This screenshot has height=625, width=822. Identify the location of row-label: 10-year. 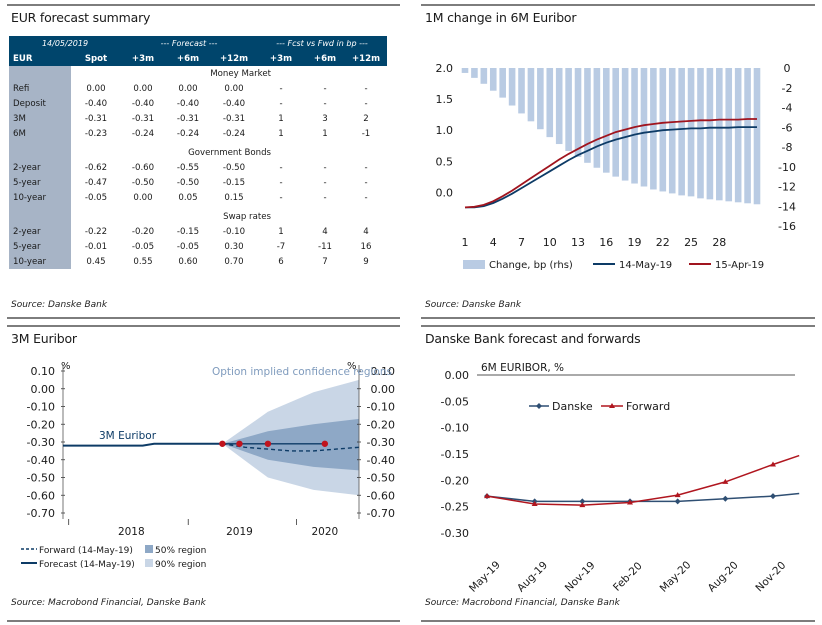
(40, 197).